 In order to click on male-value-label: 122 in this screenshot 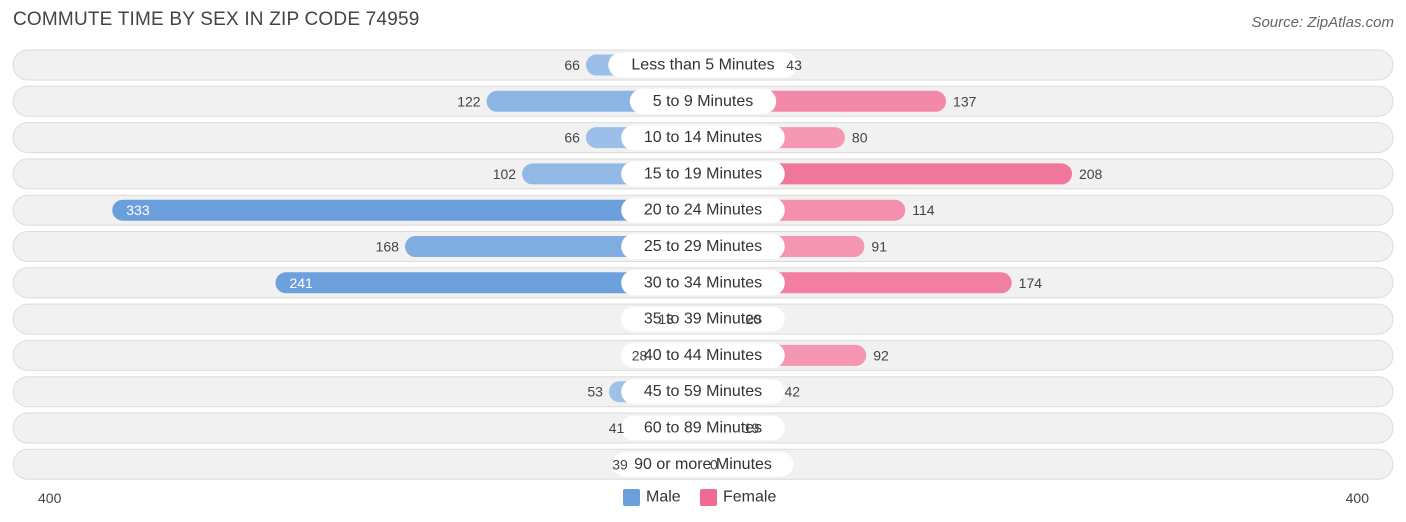, I will do `click(469, 101)`.